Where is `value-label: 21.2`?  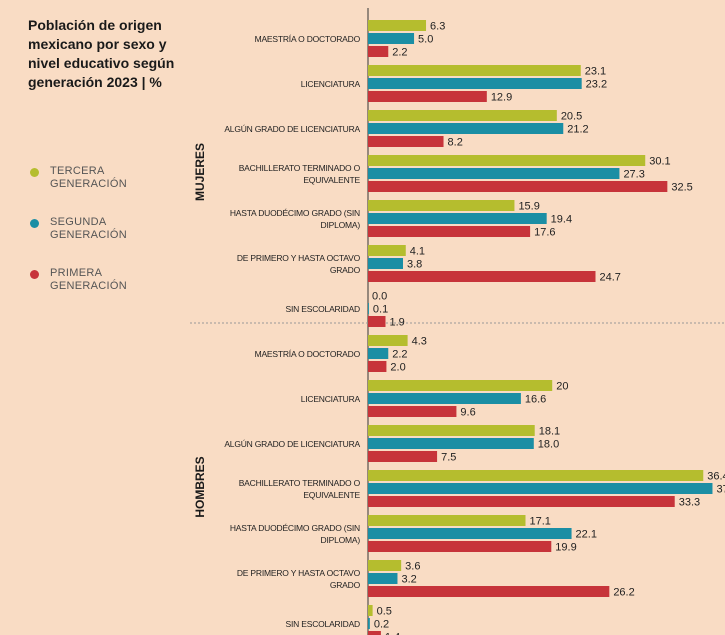
value-label: 21.2 is located at coordinates (577, 129).